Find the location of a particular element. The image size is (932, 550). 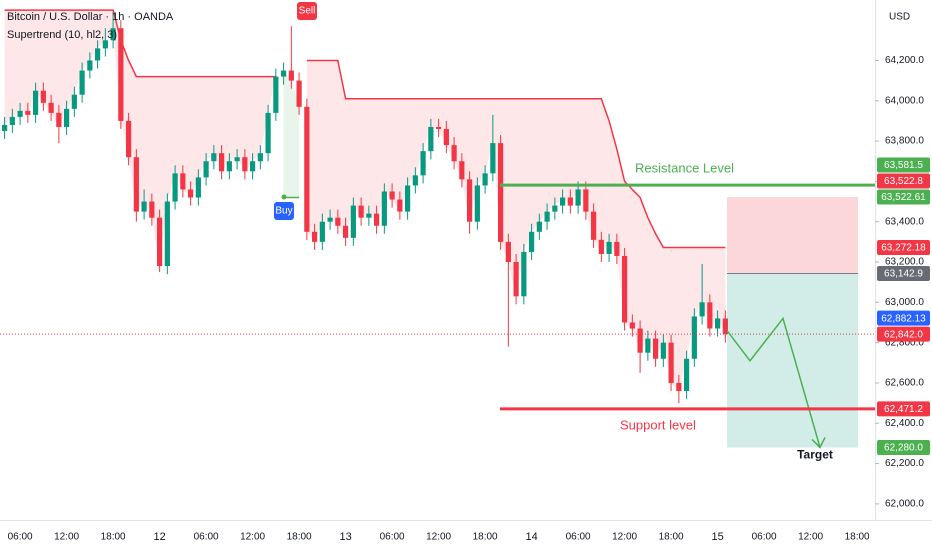

x-tick-label: 15 is located at coordinates (717, 537).